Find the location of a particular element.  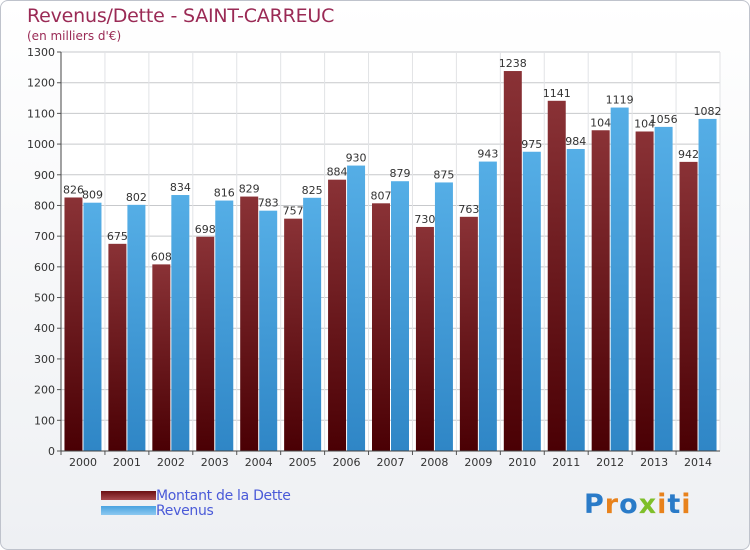

data-label-dette: 884 is located at coordinates (337, 172).